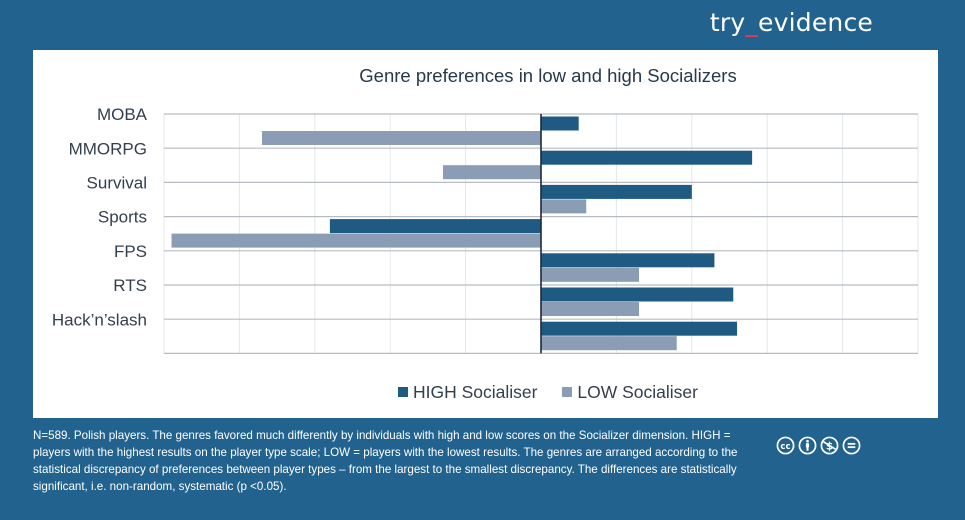 This screenshot has width=965, height=520. What do you see at coordinates (807, 445) in the screenshot?
I see `attribution-icon` at bounding box center [807, 445].